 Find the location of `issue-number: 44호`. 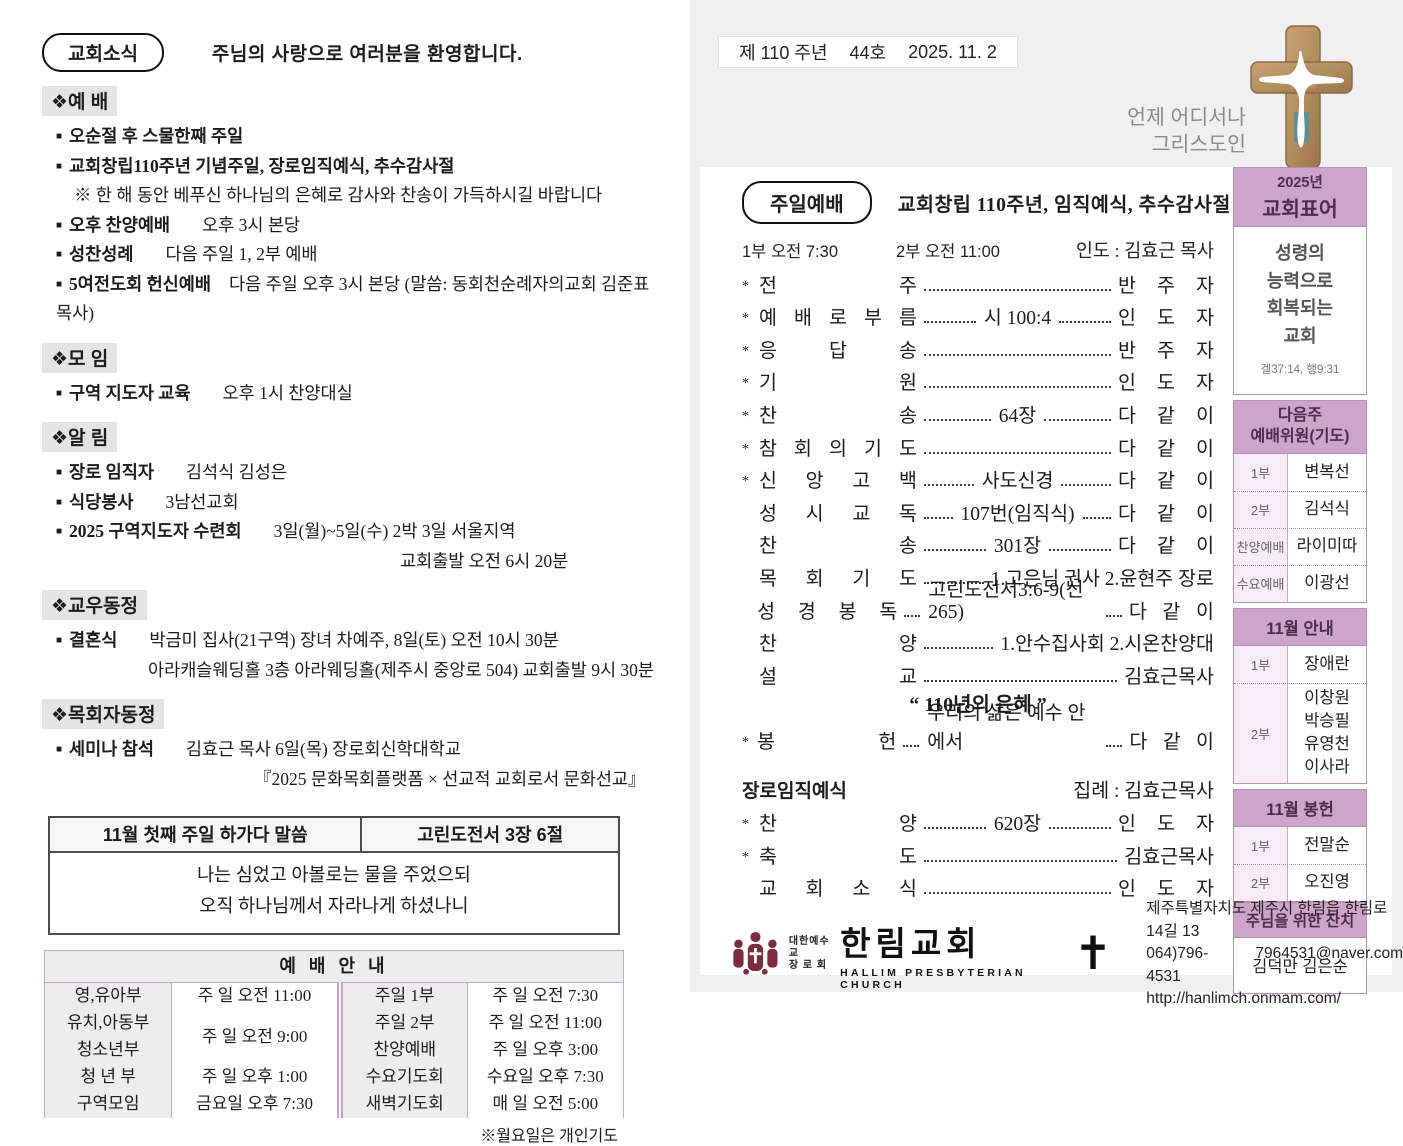

issue-number: 44호 is located at coordinates (868, 53).